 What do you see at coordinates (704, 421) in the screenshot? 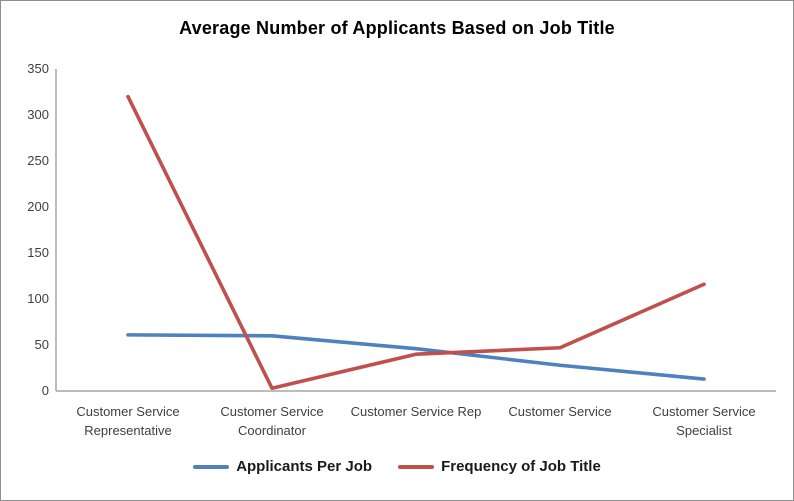
I see `x-axis-category-label: Customer Service Specialist` at bounding box center [704, 421].